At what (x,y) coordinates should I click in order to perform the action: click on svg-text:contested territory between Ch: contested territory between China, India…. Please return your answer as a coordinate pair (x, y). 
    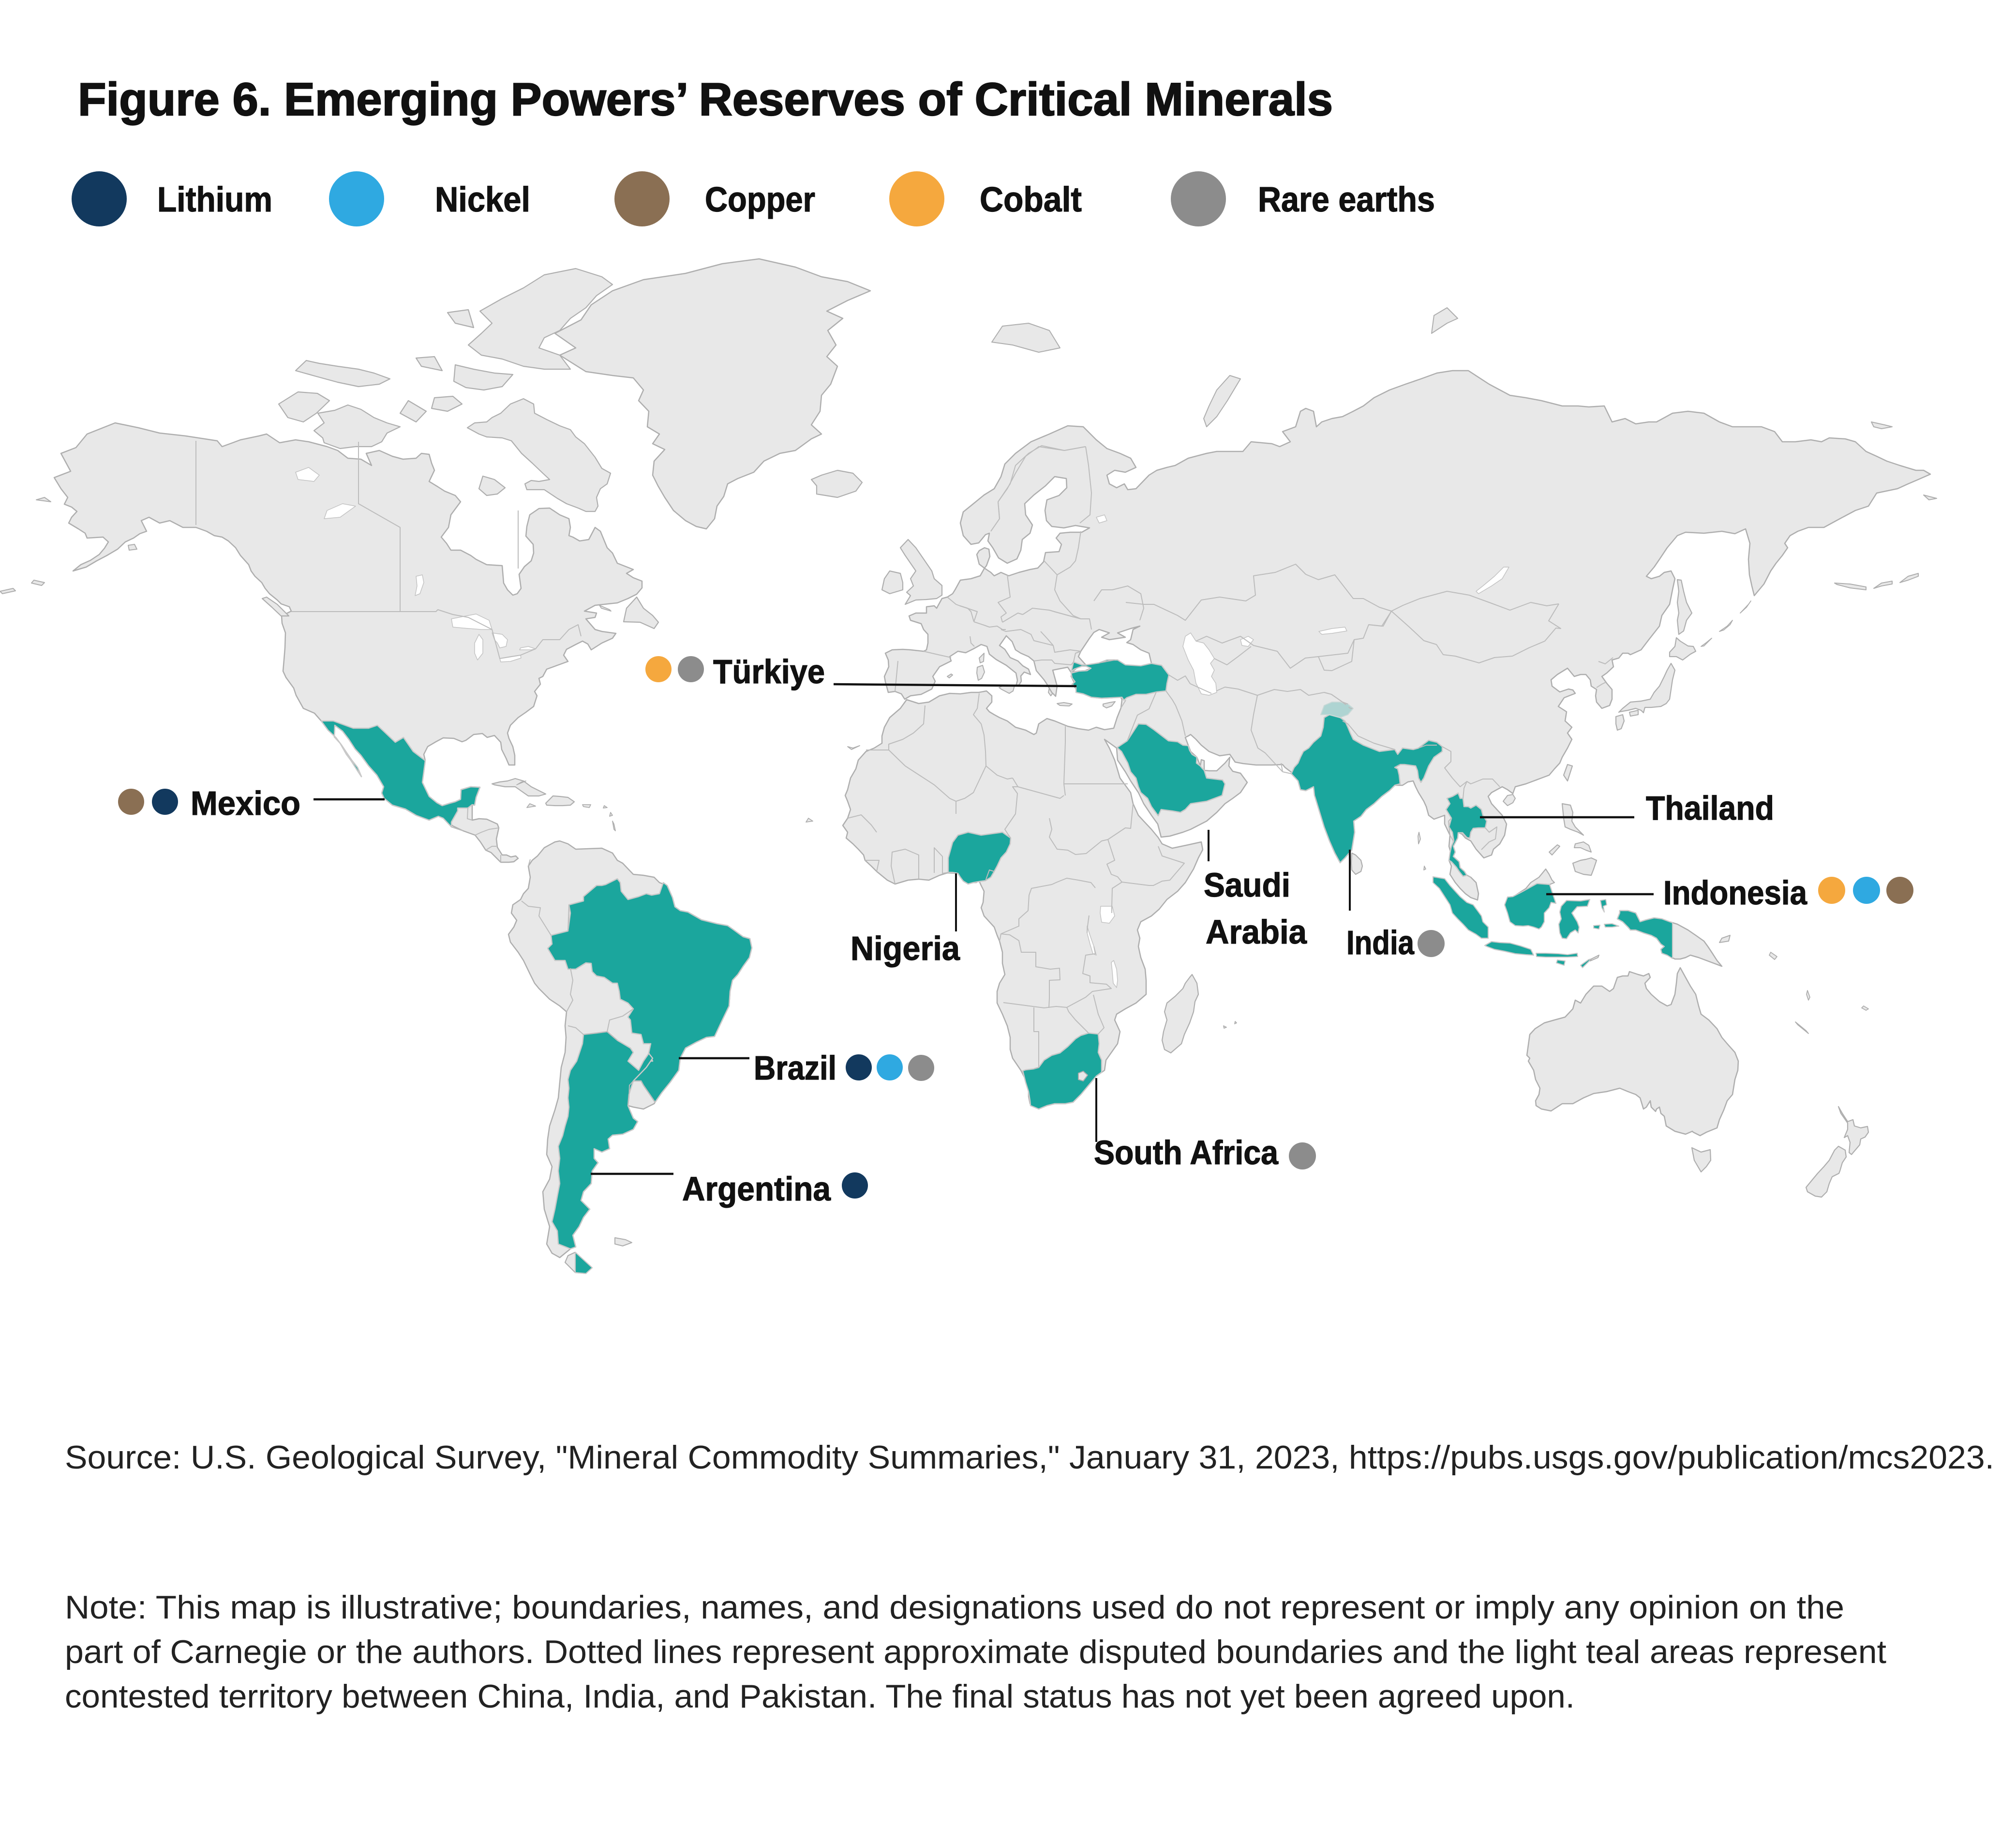
    Looking at the image, I should click on (820, 1696).